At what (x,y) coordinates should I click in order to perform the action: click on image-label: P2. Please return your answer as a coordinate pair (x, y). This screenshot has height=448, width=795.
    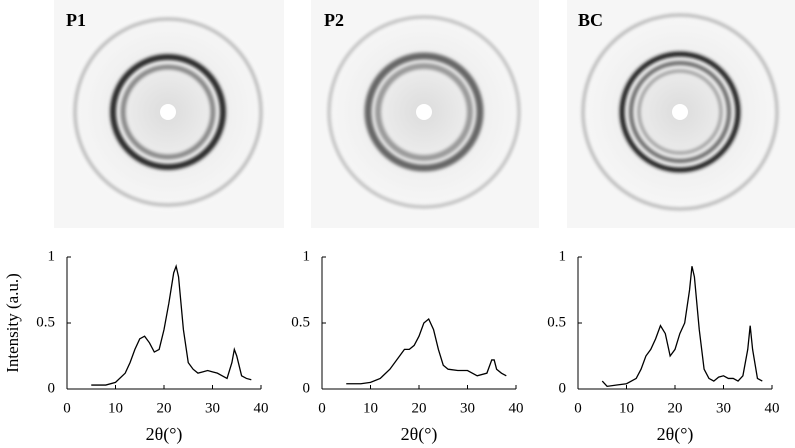
    Looking at the image, I should click on (334, 20).